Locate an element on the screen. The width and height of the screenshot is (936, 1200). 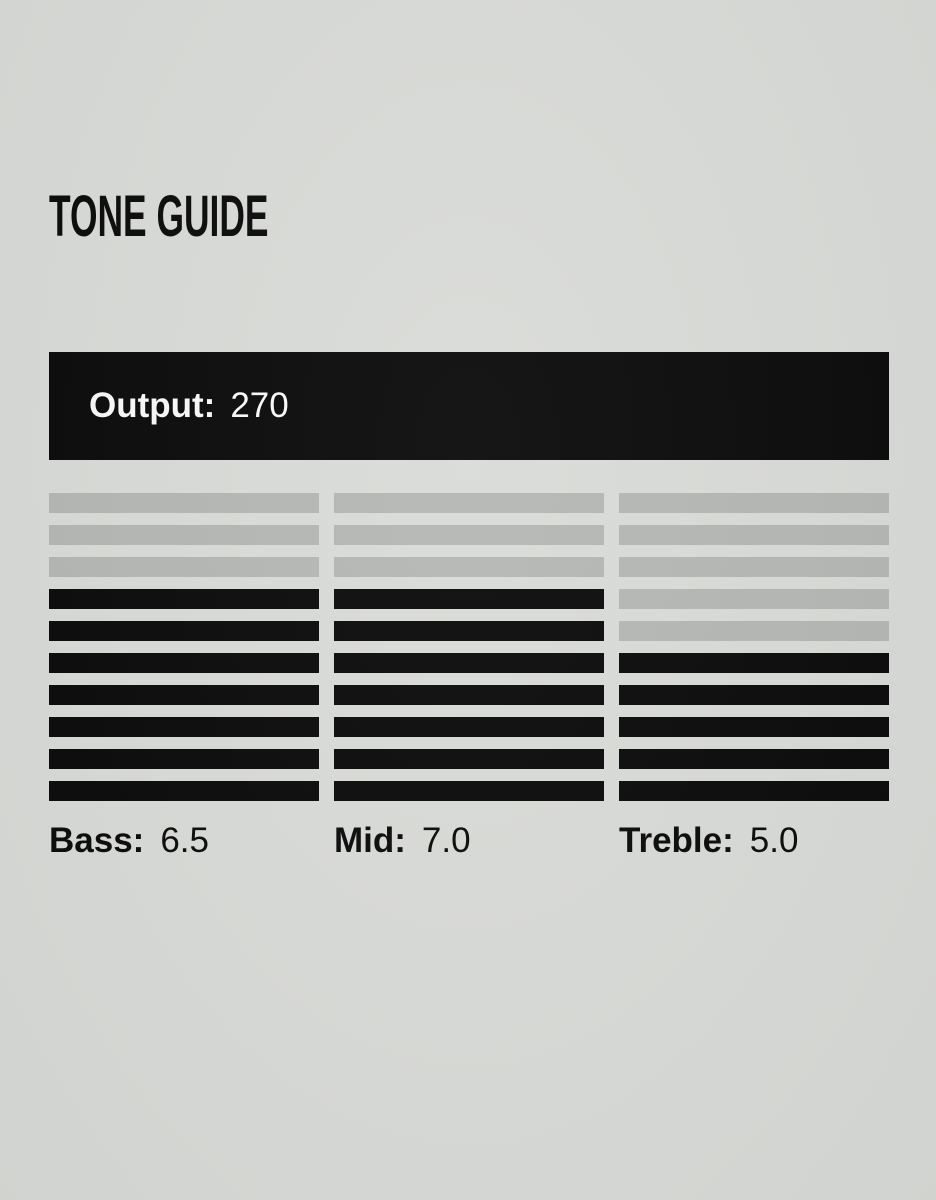
meter-column-bass: Bass: 6.5 is located at coordinates (184, 676).